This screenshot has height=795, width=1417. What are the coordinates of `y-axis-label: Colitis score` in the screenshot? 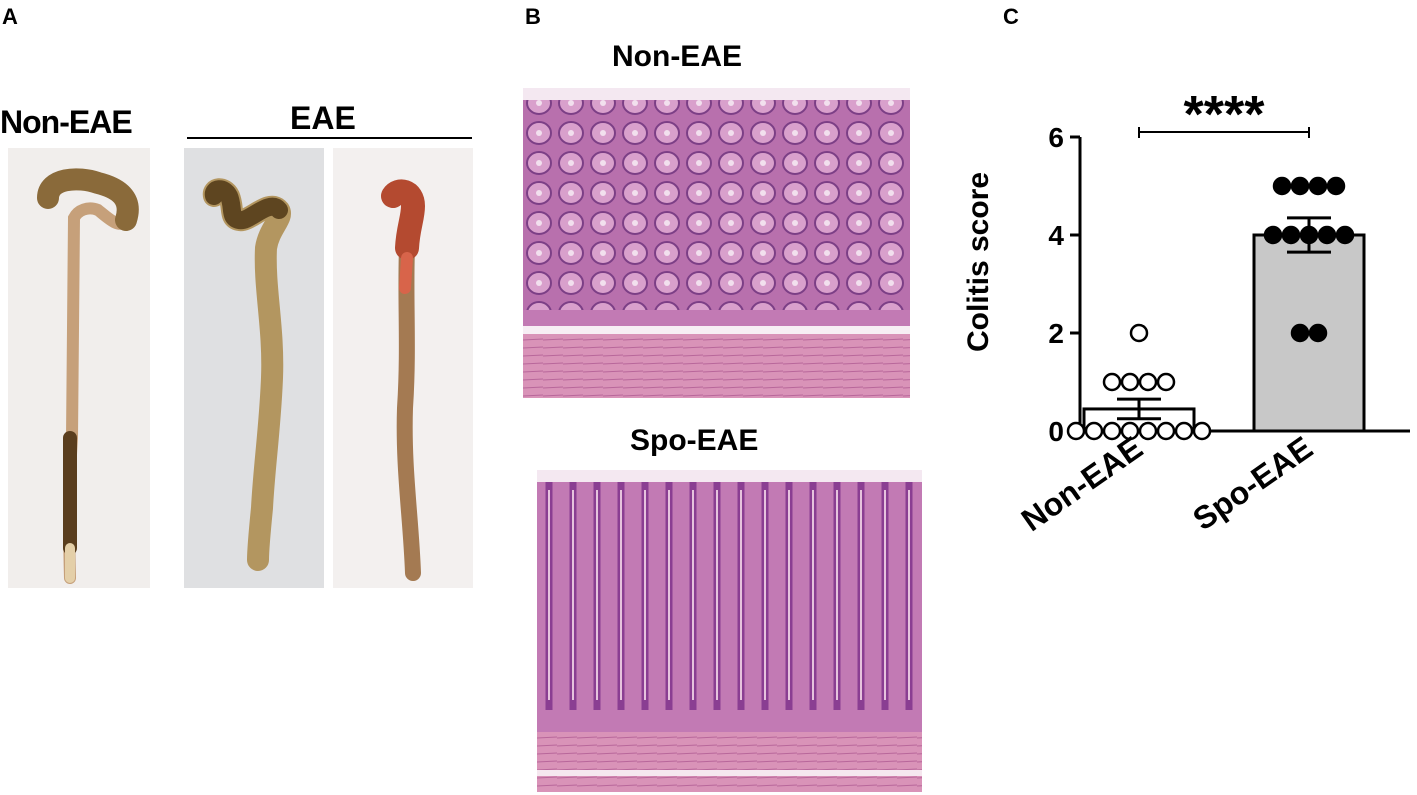 It's located at (978, 262).